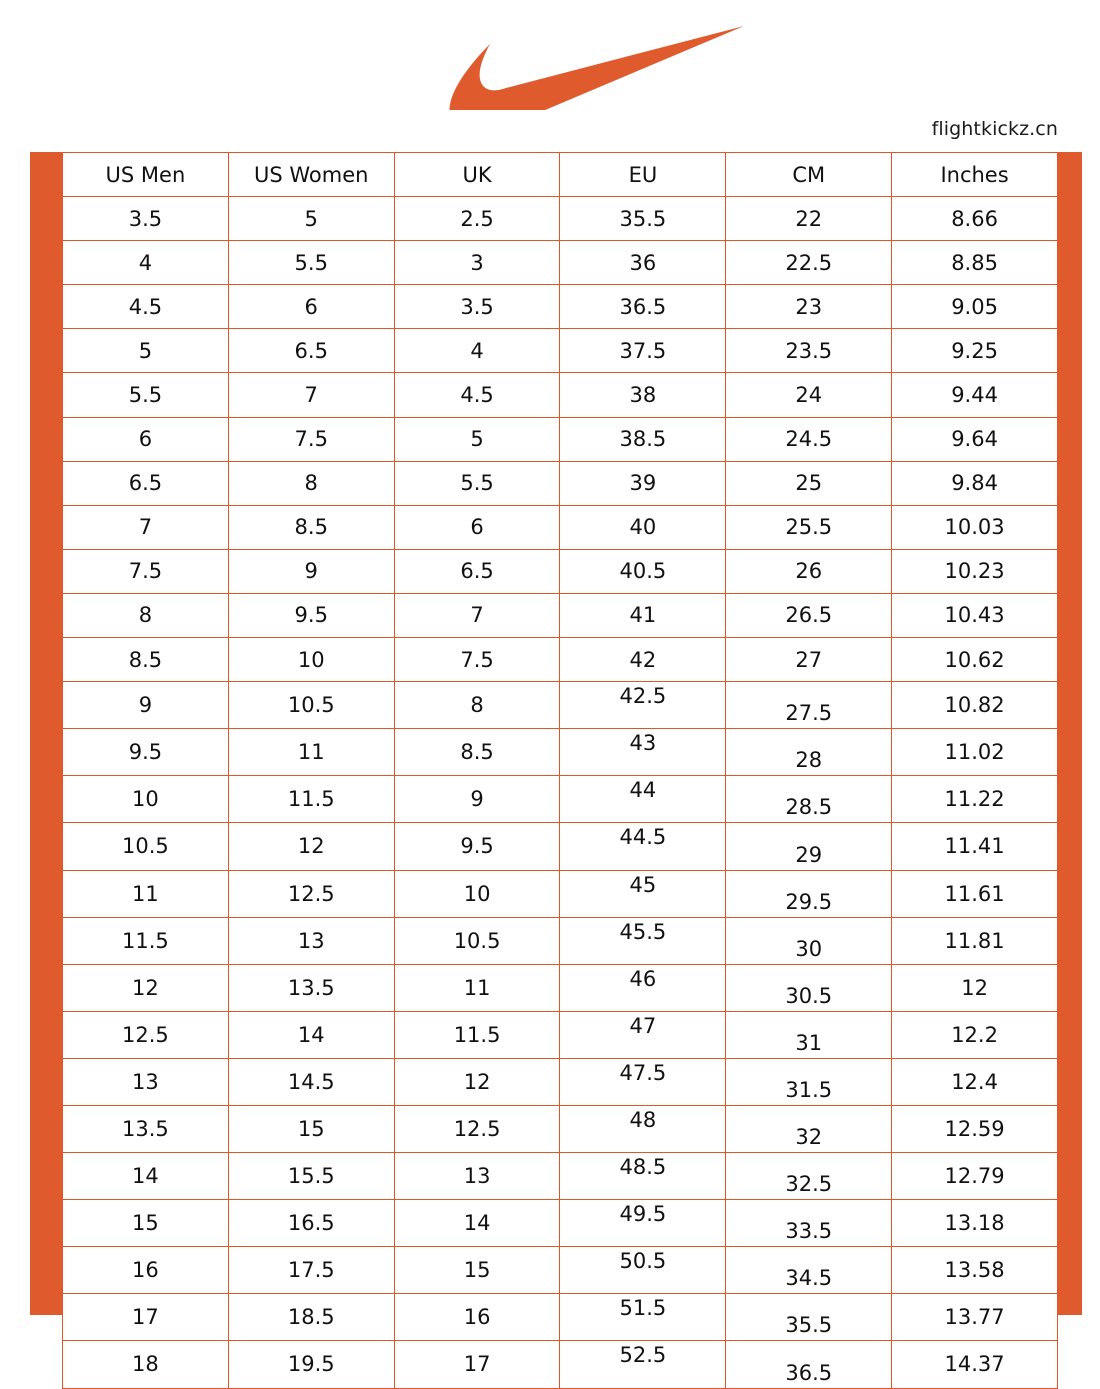 The width and height of the screenshot is (1100, 1389). Describe the element at coordinates (974, 571) in the screenshot. I see `cell-inches: 10.23` at that location.